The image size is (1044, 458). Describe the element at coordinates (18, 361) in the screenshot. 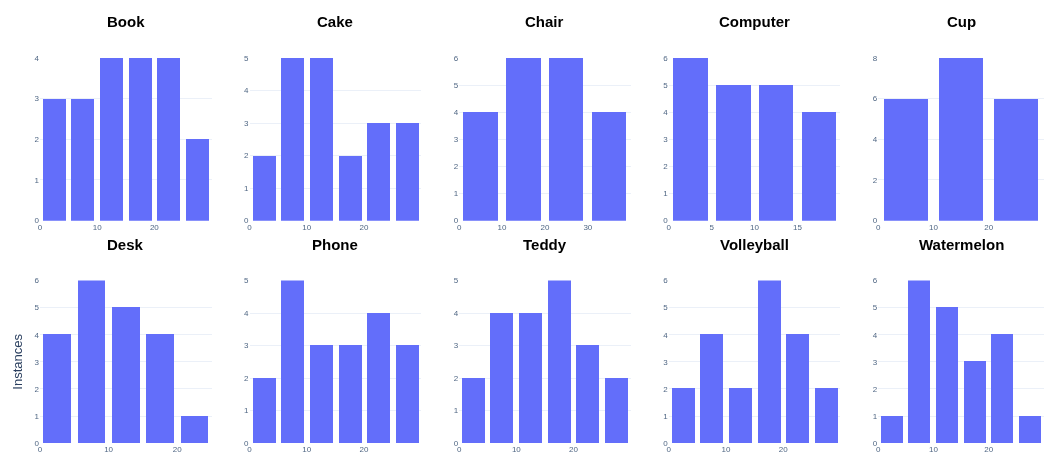

I see `y-axis-title: Instances` at that location.